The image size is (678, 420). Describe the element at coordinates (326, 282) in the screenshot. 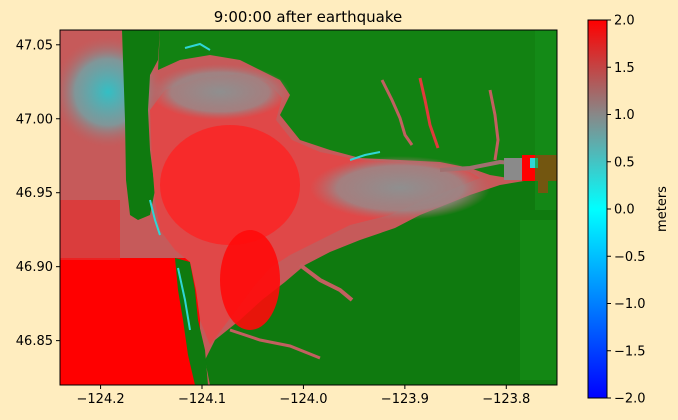

I see `channel-south` at that location.